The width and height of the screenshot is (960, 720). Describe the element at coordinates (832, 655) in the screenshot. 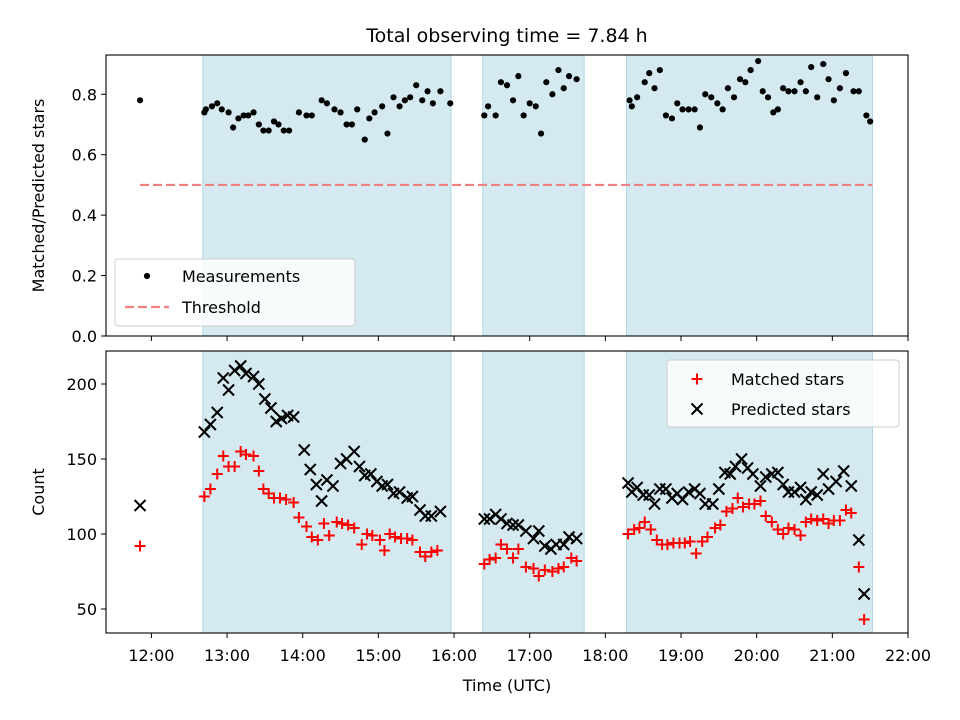

I see `x-tick-label: 21:00` at that location.